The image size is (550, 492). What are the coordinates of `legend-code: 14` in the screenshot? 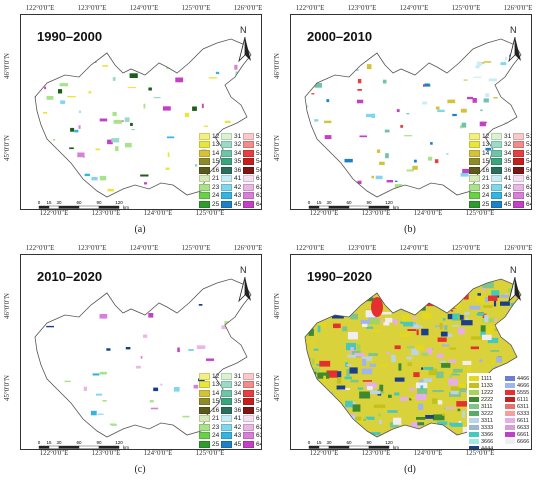 It's located at (216, 393).